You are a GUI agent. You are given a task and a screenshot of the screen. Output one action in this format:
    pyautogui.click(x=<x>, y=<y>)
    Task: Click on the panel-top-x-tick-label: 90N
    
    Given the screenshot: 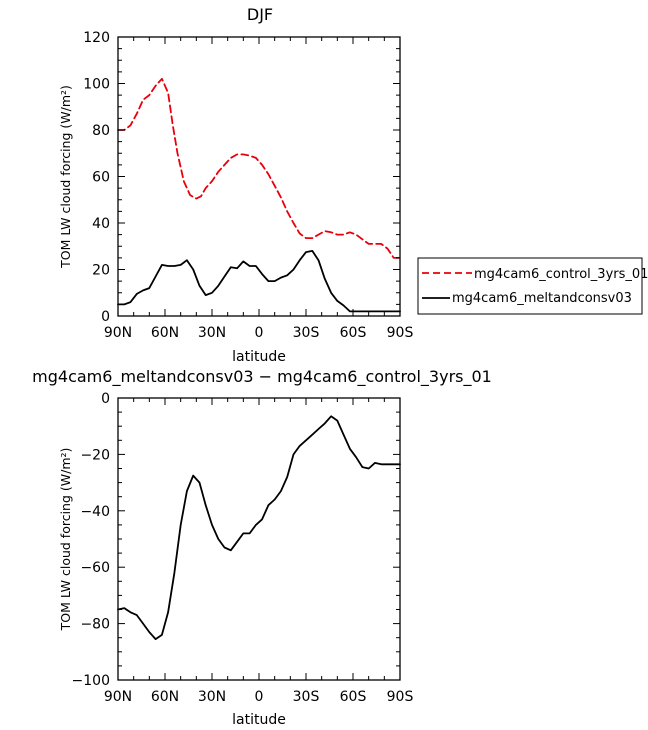 What is the action you would take?
    pyautogui.click(x=118, y=333)
    